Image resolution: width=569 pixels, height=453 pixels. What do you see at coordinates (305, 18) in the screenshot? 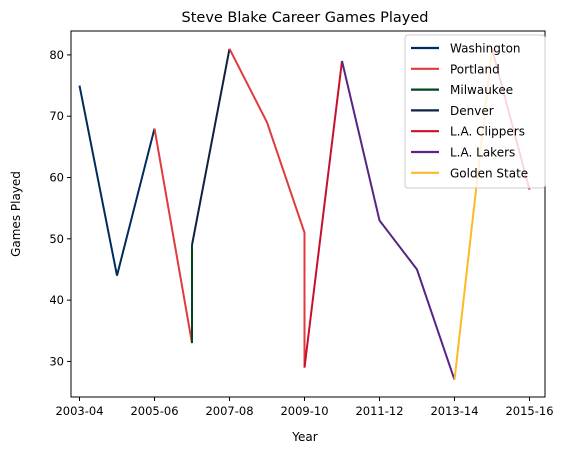
I see `chart-title: Steve Blake Career Games Played` at bounding box center [305, 18].